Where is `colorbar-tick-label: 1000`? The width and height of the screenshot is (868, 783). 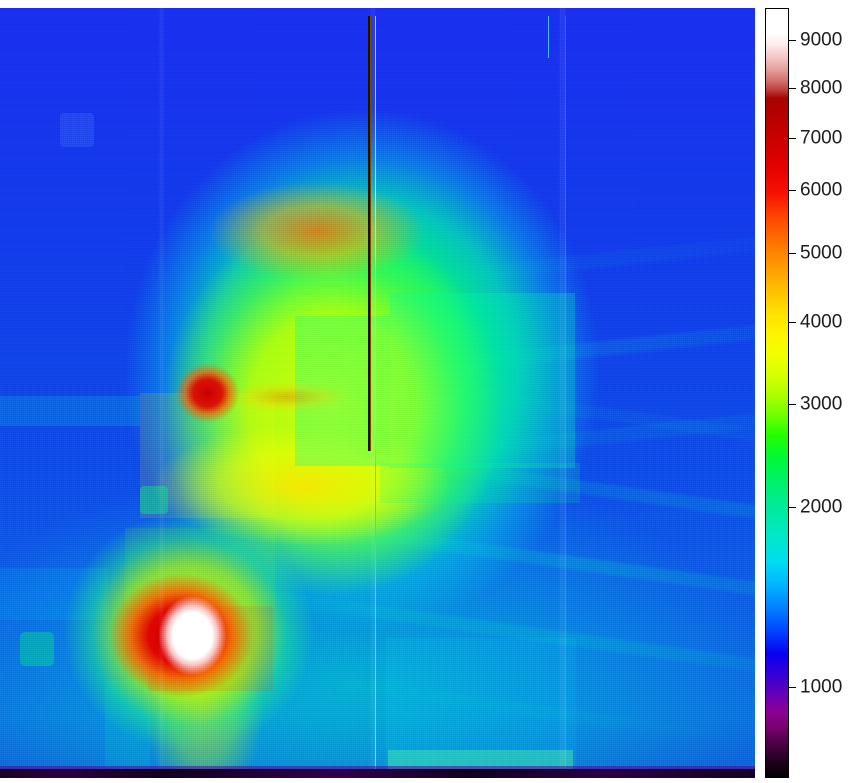
colorbar-tick-label: 1000 is located at coordinates (821, 687).